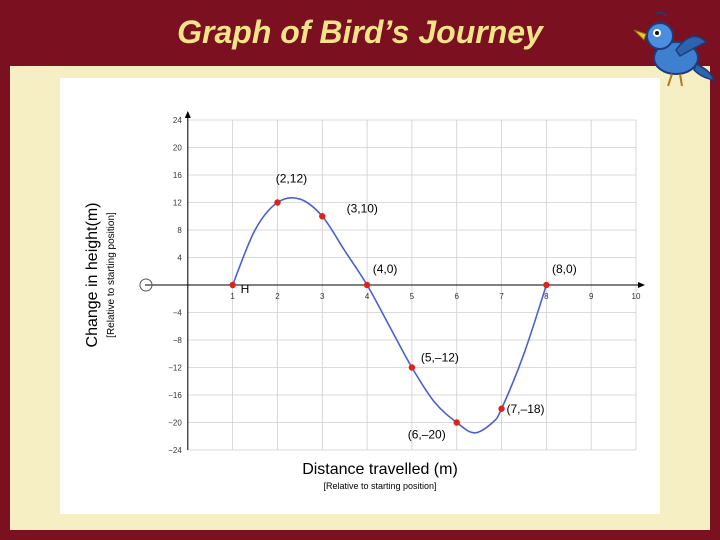 Image resolution: width=720 pixels, height=540 pixels. What do you see at coordinates (674, 49) in the screenshot?
I see `bird-icon` at bounding box center [674, 49].